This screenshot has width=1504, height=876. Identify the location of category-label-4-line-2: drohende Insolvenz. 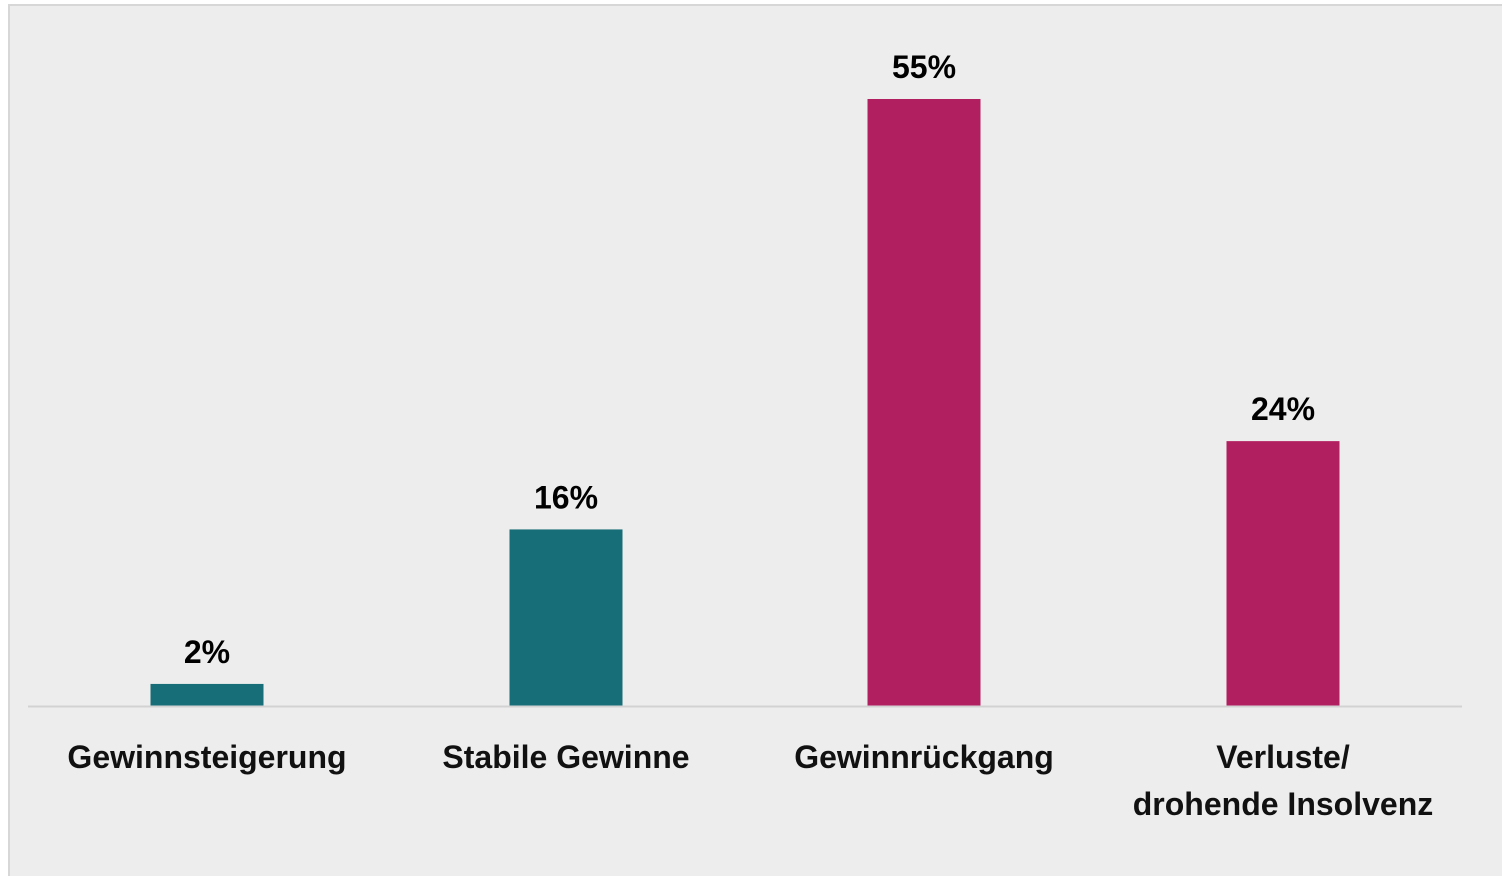
(1283, 804).